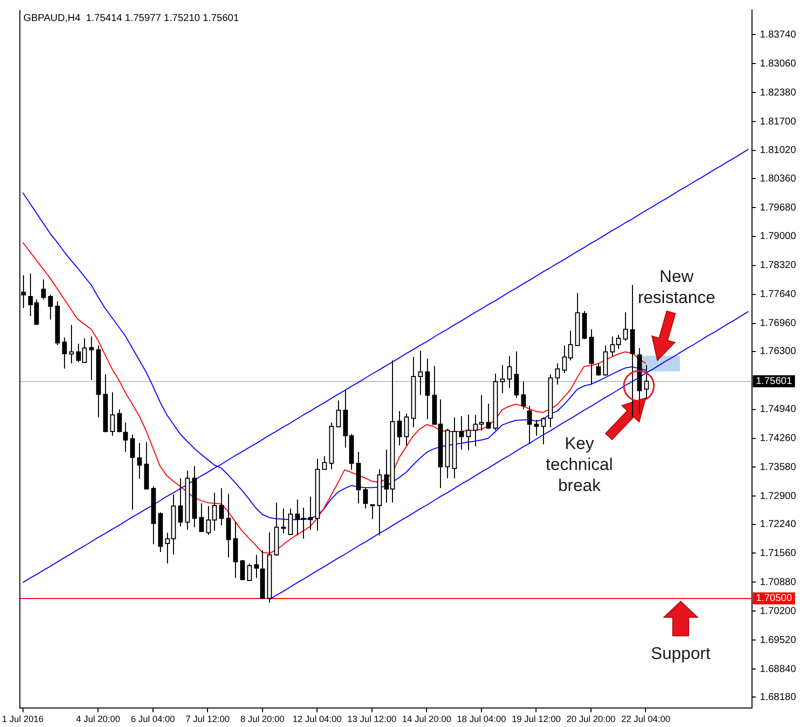 The height and width of the screenshot is (727, 800). Describe the element at coordinates (98, 719) in the screenshot. I see `x-tick-label: 4 Jul 20:00` at that location.